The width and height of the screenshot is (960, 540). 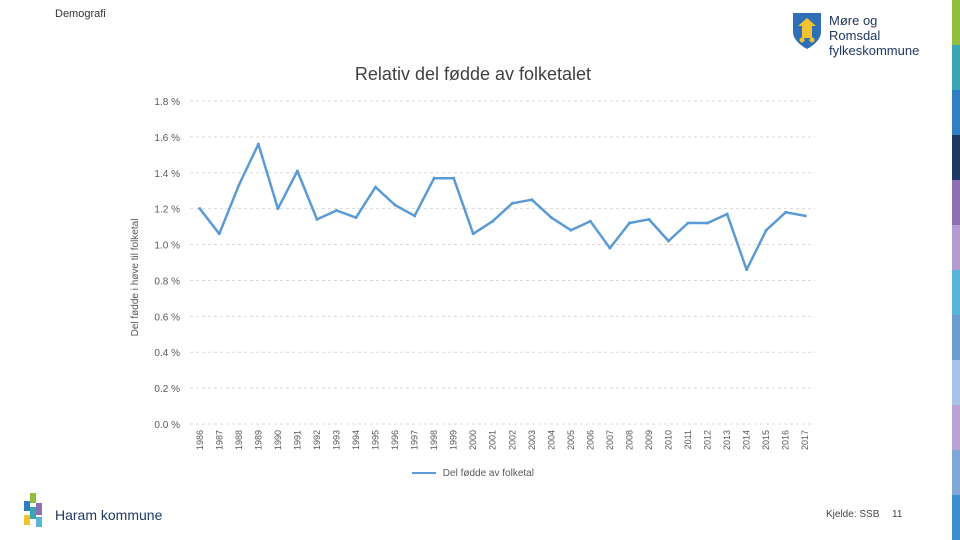 What do you see at coordinates (727, 440) in the screenshot?
I see `x-tick-label: 2013` at bounding box center [727, 440].